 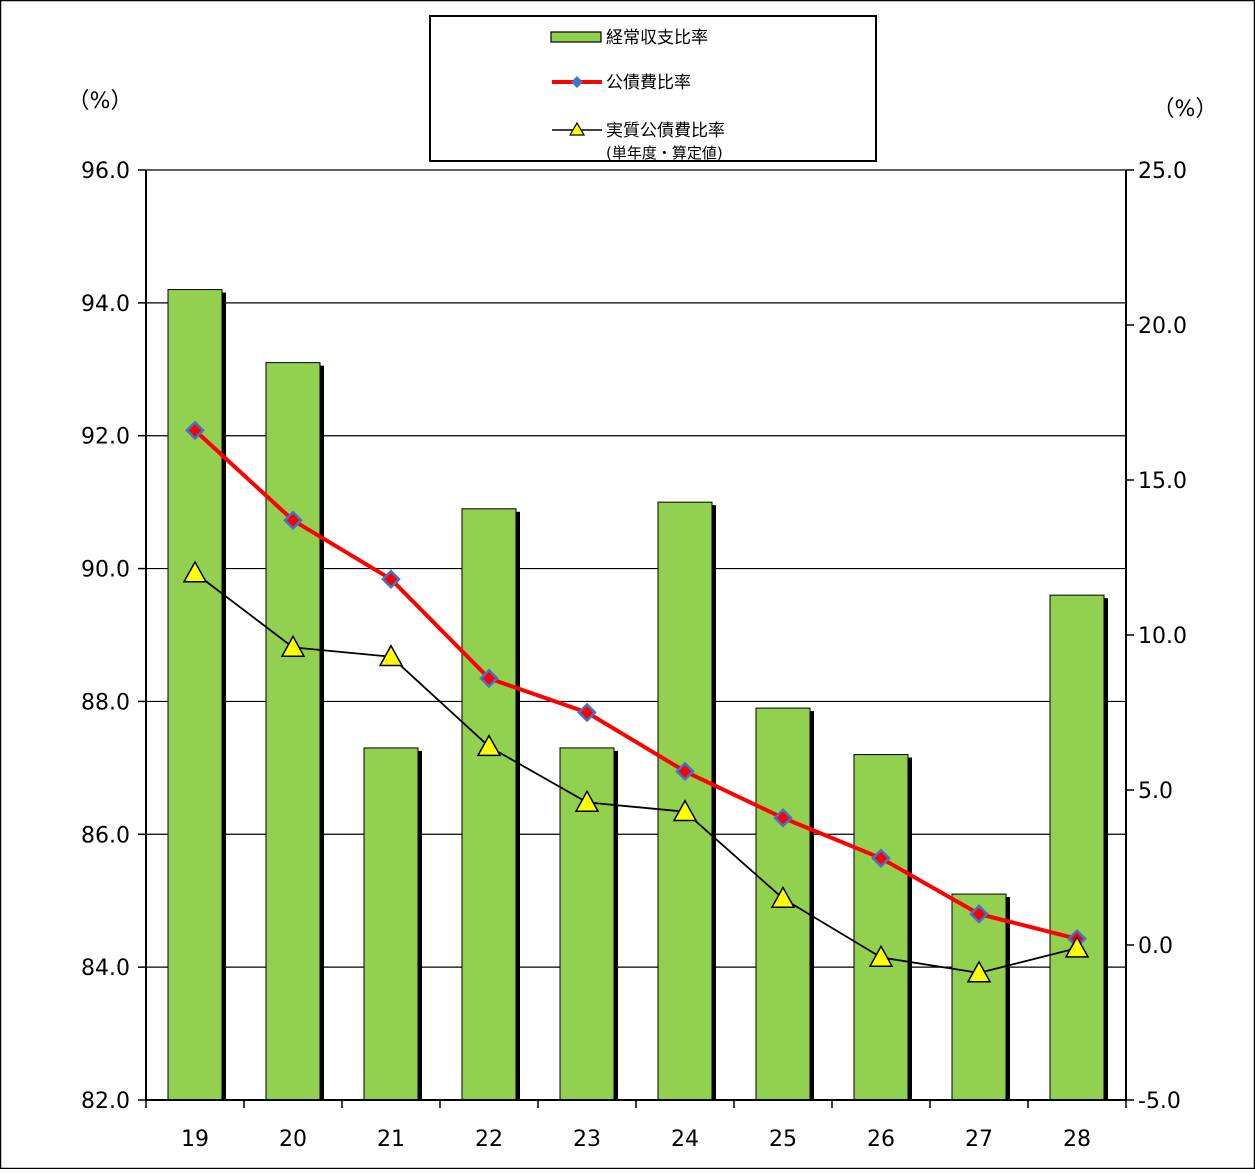 I want to click on left-tick-label: 96.0, so click(x=105, y=171).